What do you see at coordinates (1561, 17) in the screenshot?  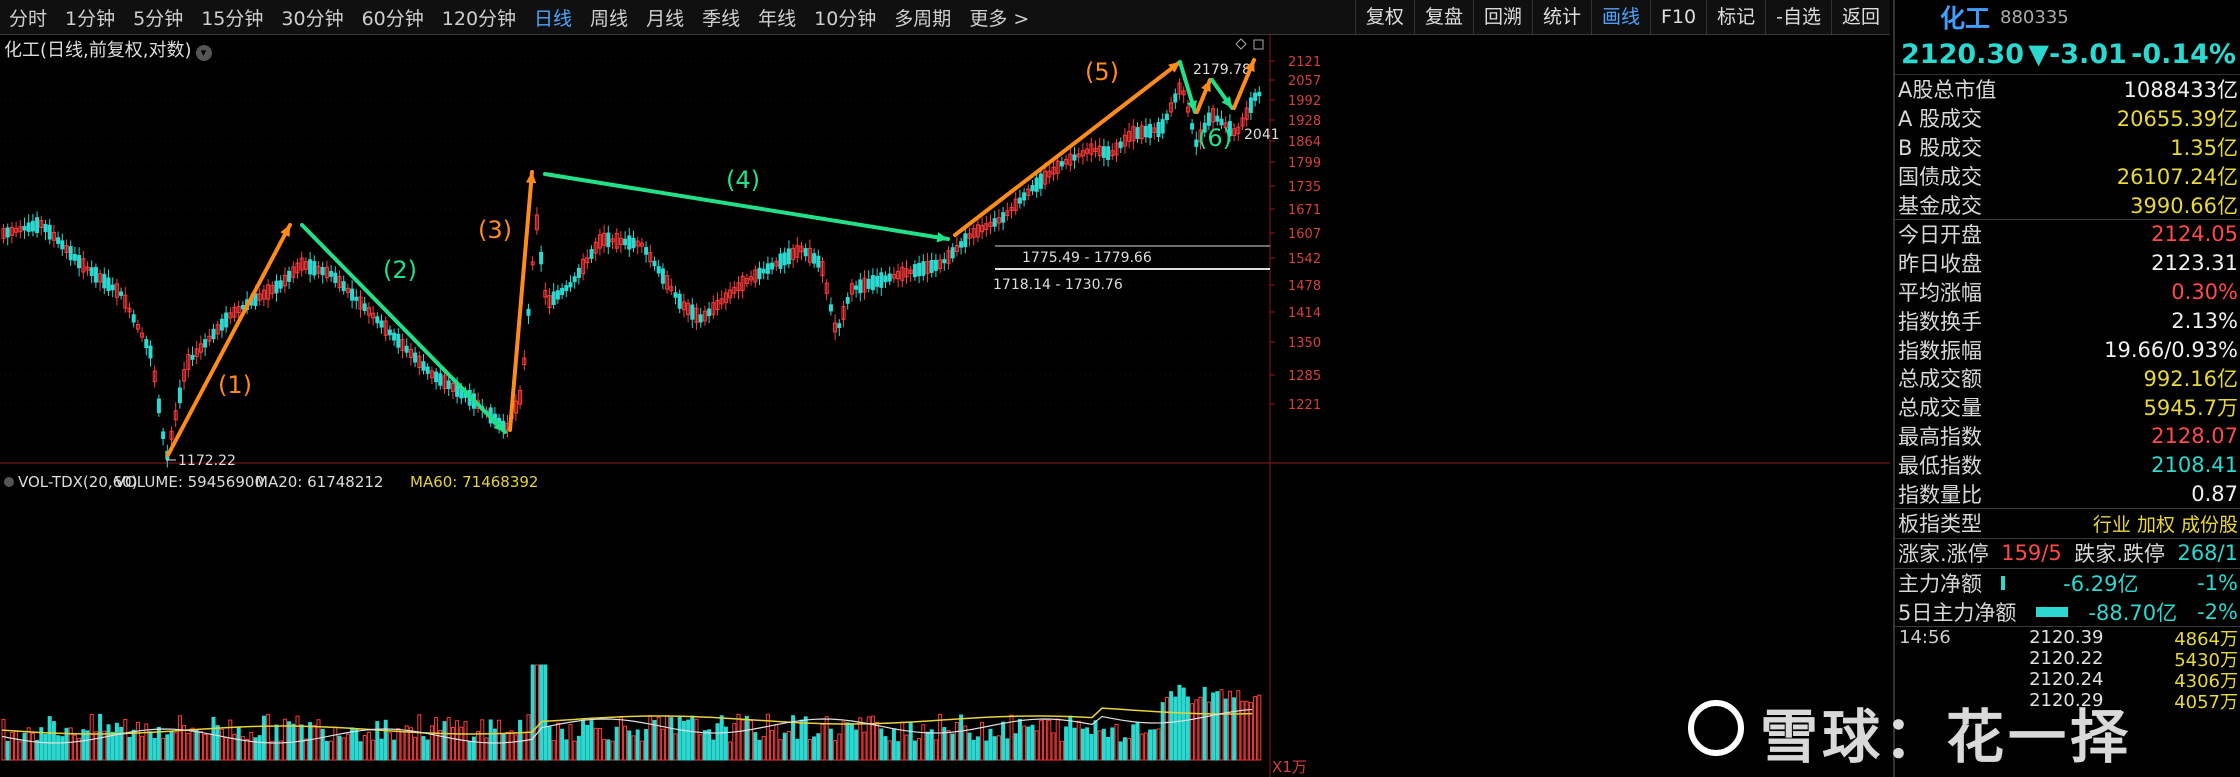 I see `tool-button-3: 统计` at bounding box center [1561, 17].